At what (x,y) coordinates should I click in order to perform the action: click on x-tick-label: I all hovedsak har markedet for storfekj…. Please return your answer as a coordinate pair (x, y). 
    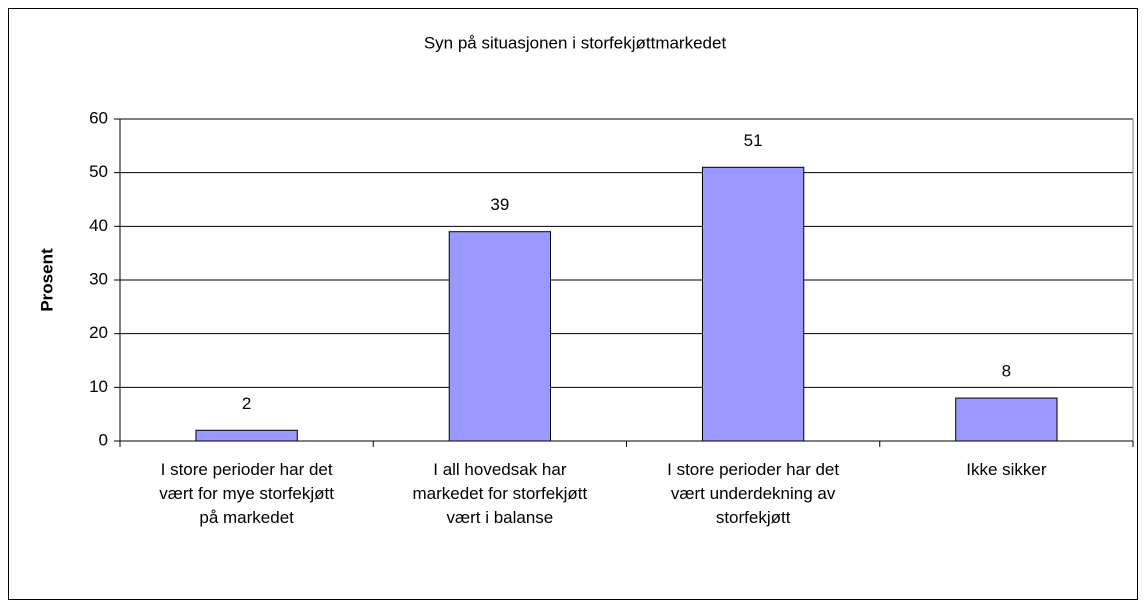
    Looking at the image, I should click on (500, 493).